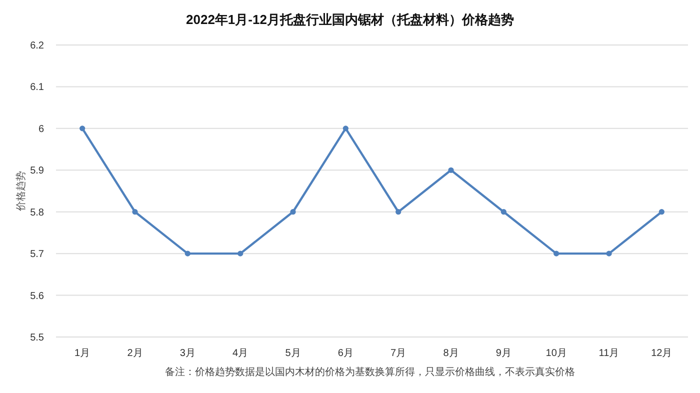  What do you see at coordinates (451, 353) in the screenshot?
I see `x-tick-label: 8月` at bounding box center [451, 353].